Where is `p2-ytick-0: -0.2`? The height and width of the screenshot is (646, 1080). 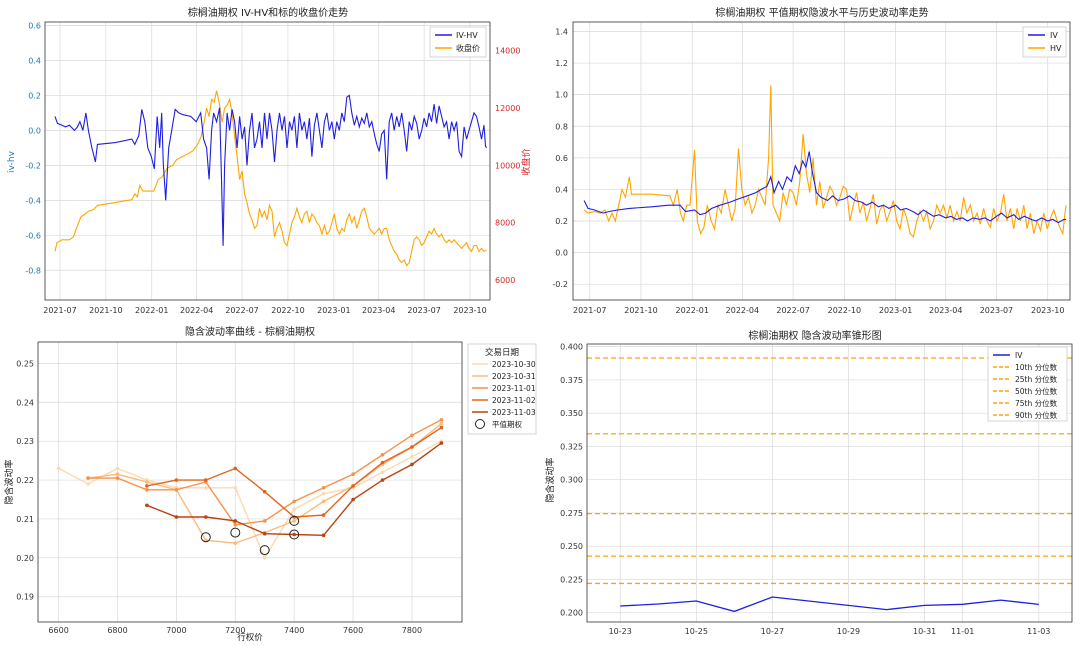
p2-ytick-0: -0.2 is located at coordinates (560, 284).